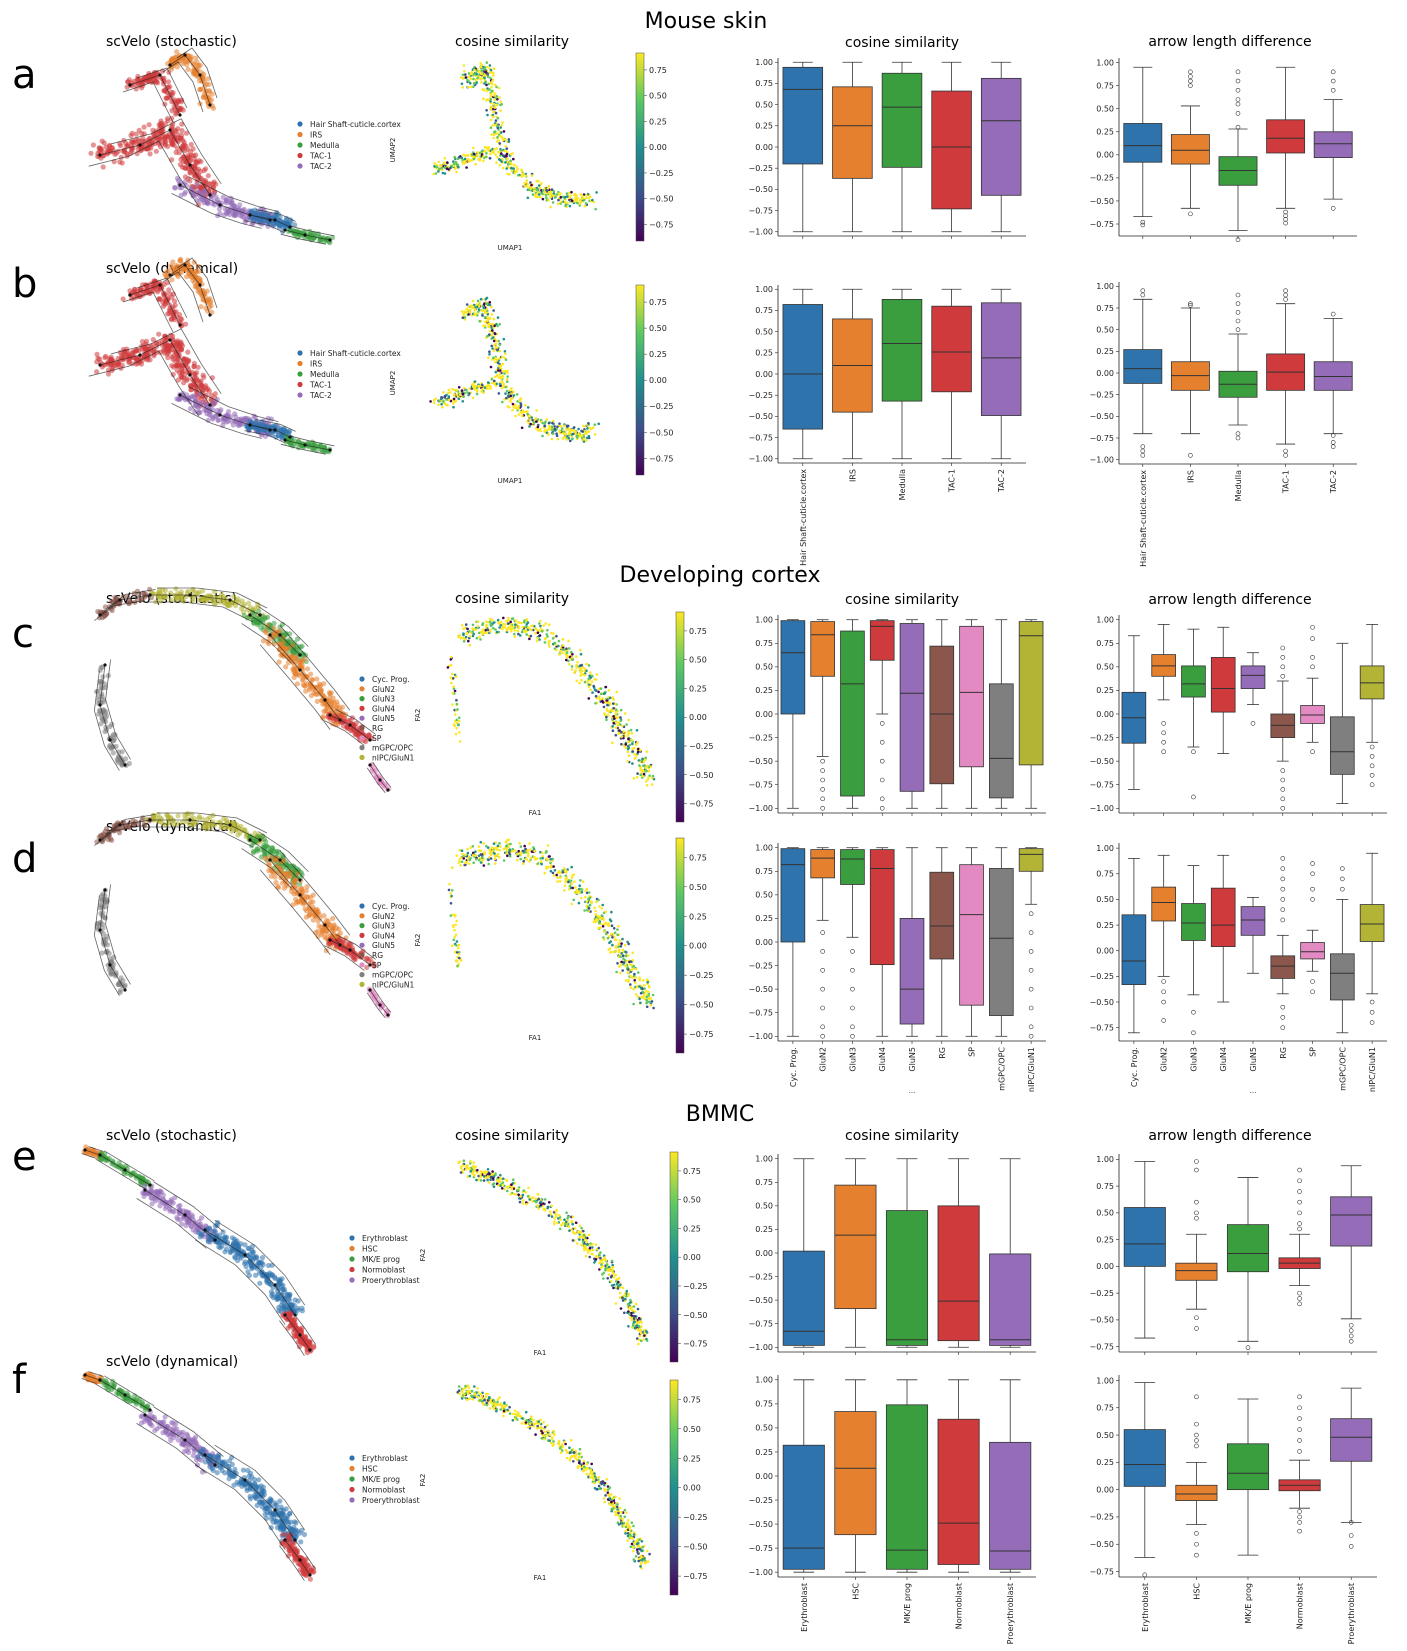 This screenshot has height=1651, width=1407. Describe the element at coordinates (1229, 1136) in the screenshot. I see `box-title-arrow-e: arrow length difference` at that location.